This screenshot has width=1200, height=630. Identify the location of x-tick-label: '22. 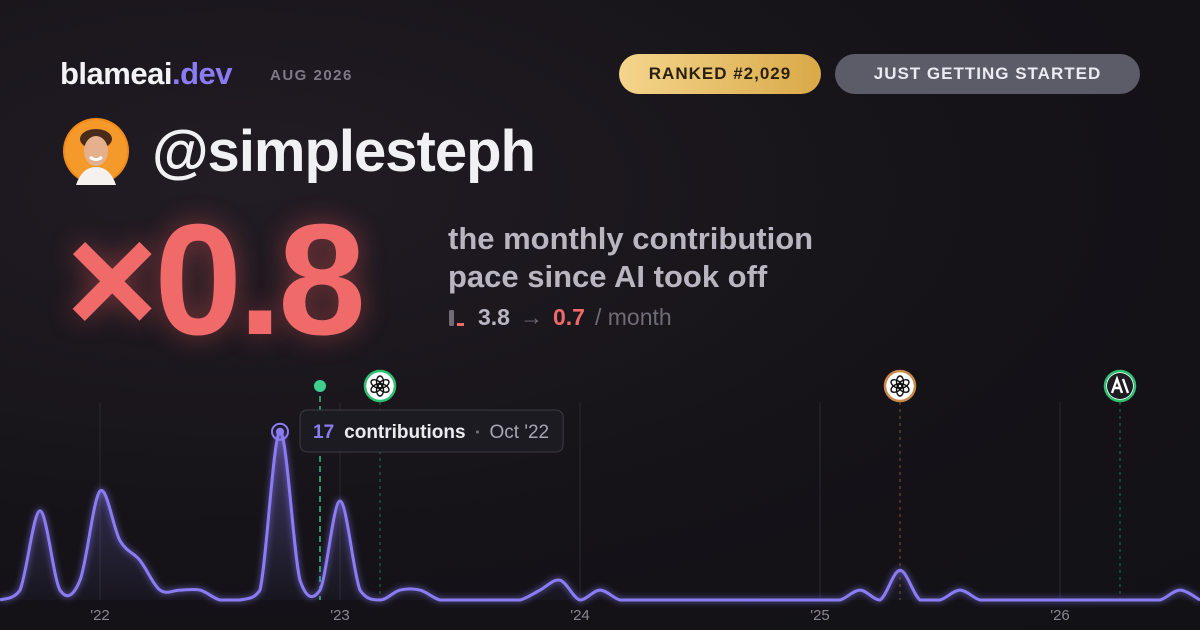
(100, 615).